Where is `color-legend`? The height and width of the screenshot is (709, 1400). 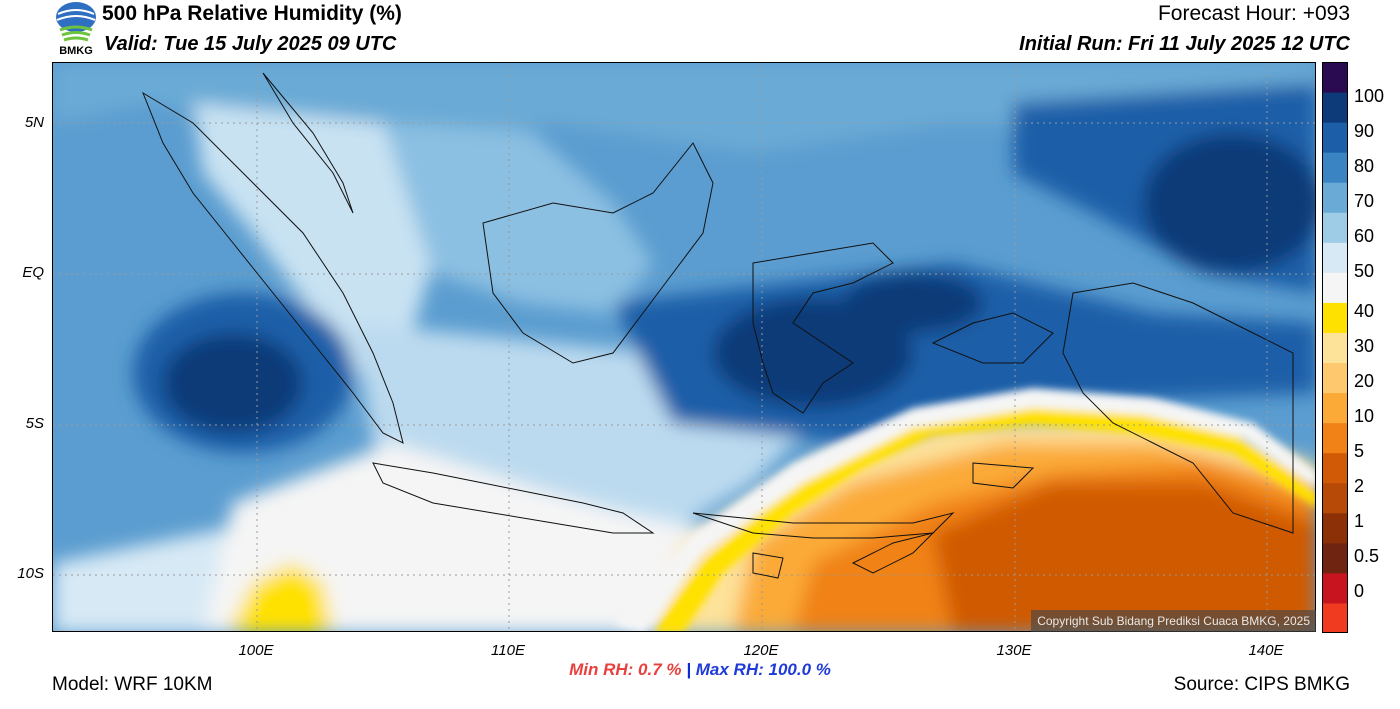
color-legend is located at coordinates (1335, 348).